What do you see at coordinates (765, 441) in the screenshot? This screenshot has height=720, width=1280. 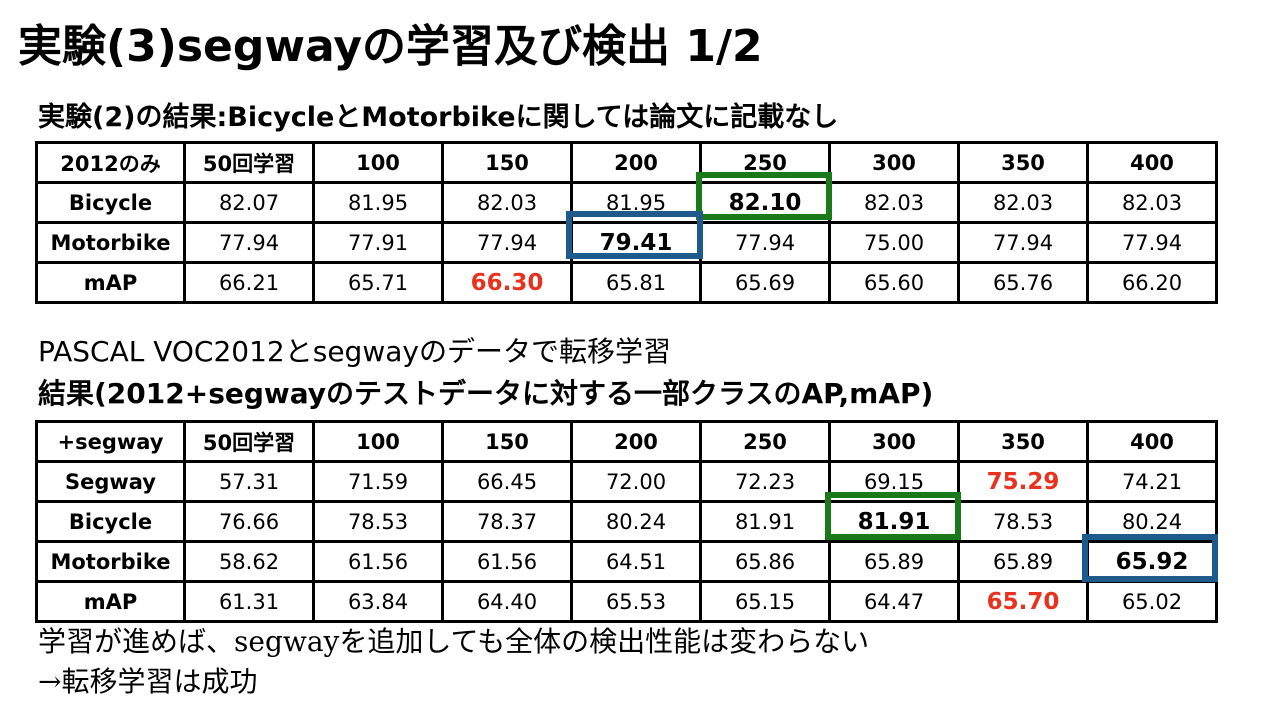 I see `header-cell: 250` at bounding box center [765, 441].